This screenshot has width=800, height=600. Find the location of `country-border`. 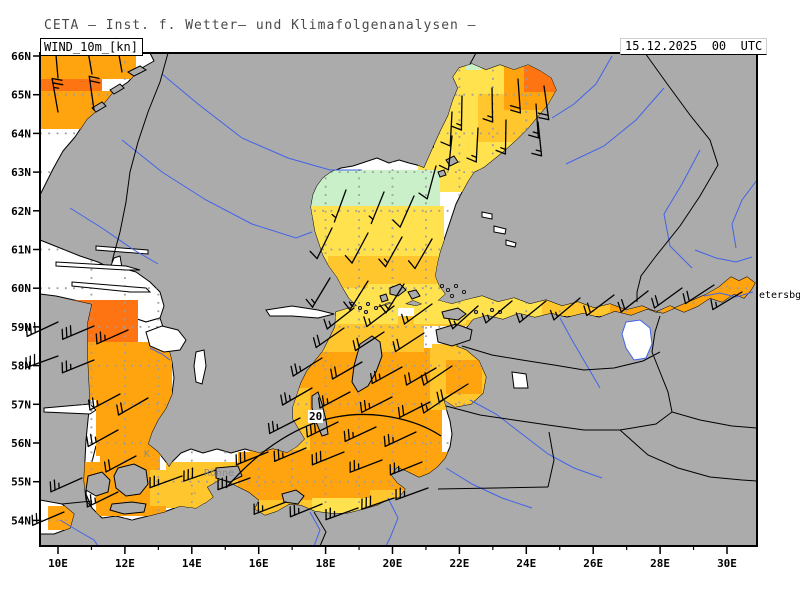

country-border is located at coordinates (561, 358).